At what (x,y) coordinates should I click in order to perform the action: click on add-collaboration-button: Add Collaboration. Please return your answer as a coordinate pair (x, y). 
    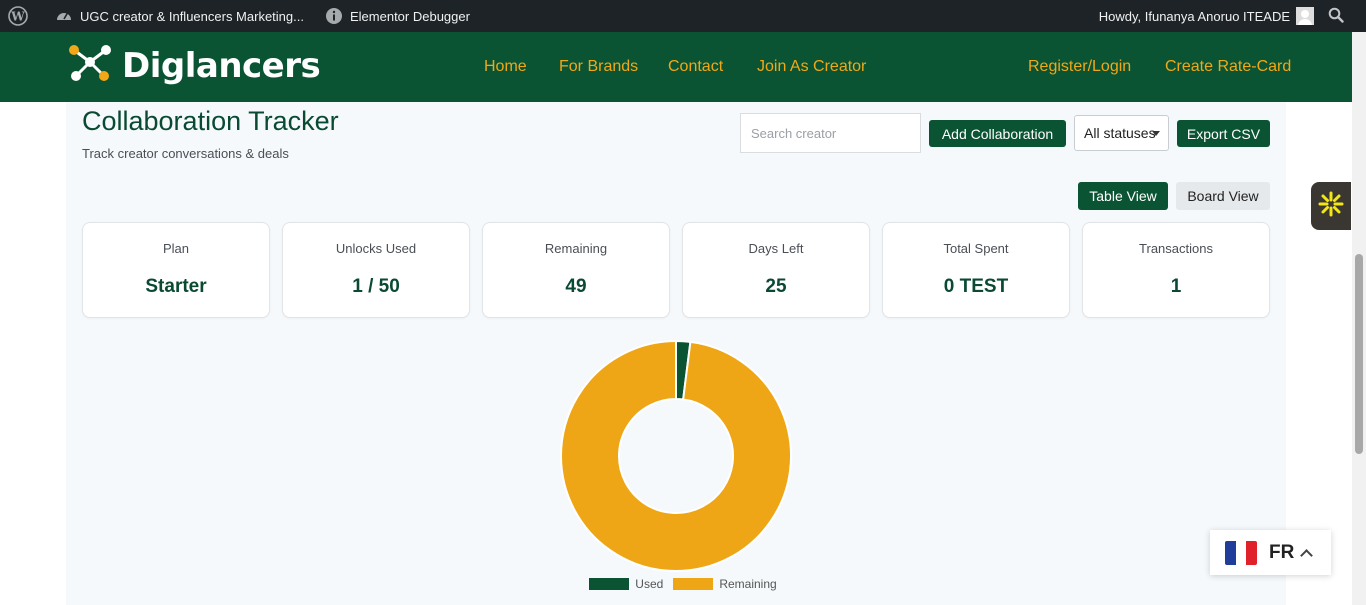
    Looking at the image, I should click on (997, 133).